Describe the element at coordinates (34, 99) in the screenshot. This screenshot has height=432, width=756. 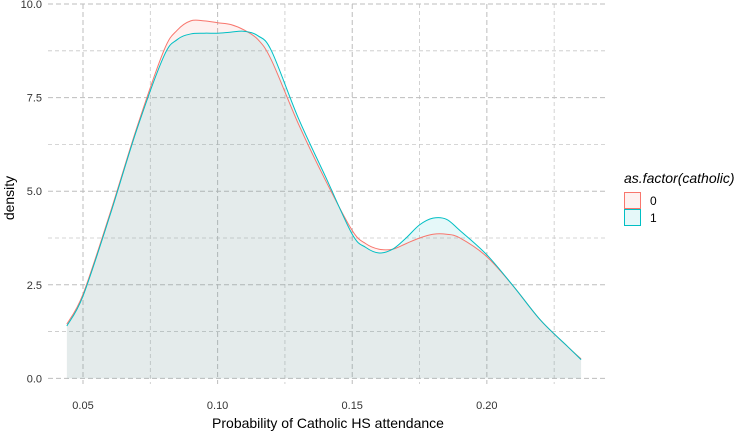
I see `y-tick-label: 7.5` at that location.